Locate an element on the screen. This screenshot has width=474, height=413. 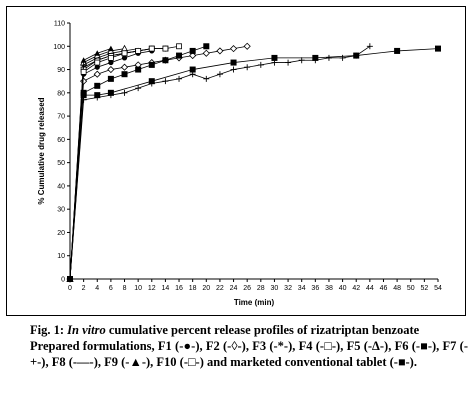
x-tick-label: 54 is located at coordinates (438, 288).